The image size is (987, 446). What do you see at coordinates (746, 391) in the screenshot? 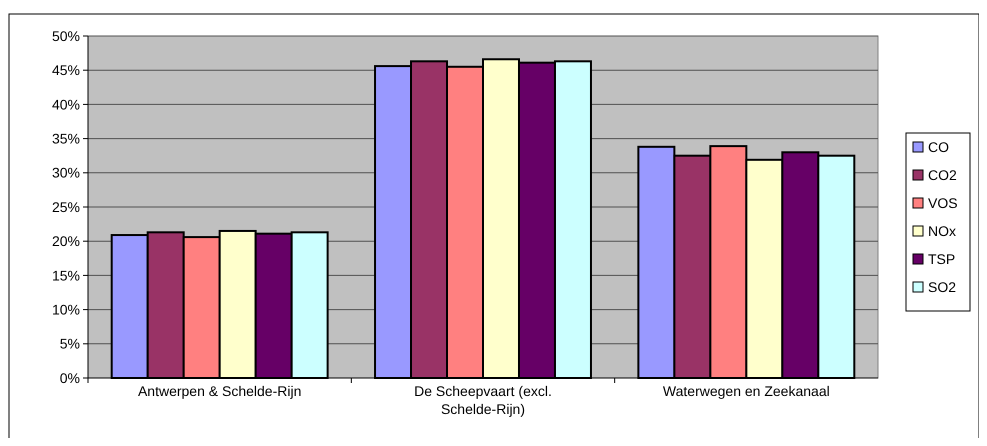
I see `x-tick-label: Waterwegen en Zeekanaal` at bounding box center [746, 391].